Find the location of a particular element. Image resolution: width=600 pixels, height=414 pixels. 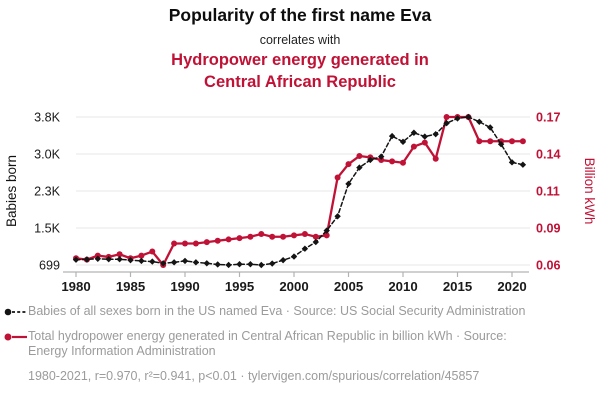

page-title: Popularity of the first name Eva is located at coordinates (300, 15).